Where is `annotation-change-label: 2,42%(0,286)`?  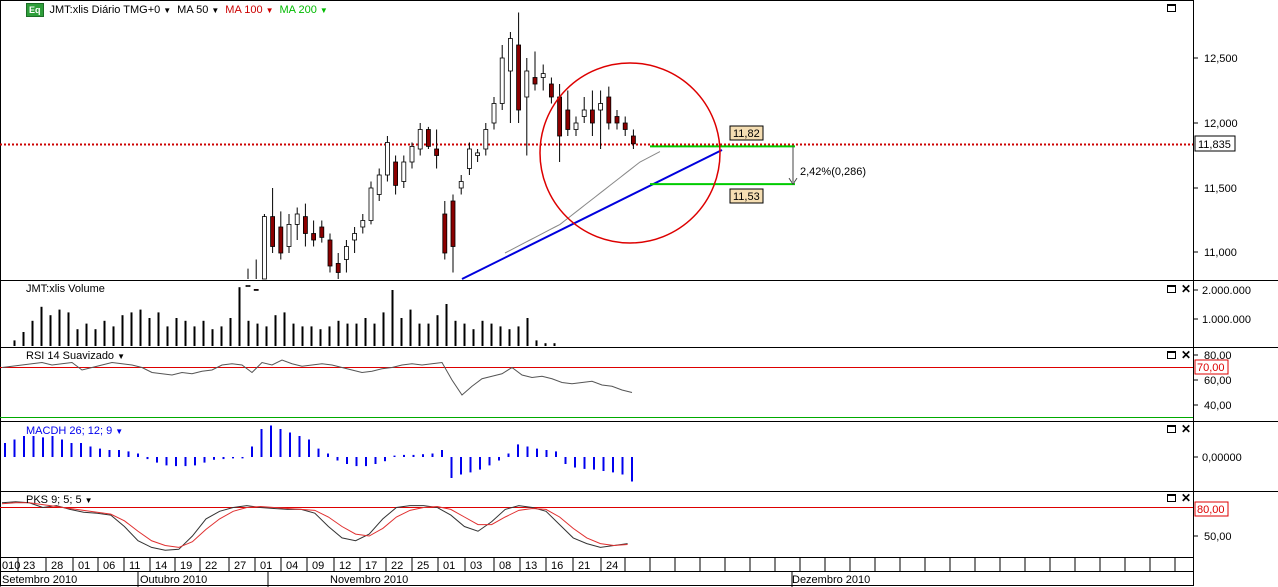 annotation-change-label: 2,42%(0,286) is located at coordinates (833, 172).